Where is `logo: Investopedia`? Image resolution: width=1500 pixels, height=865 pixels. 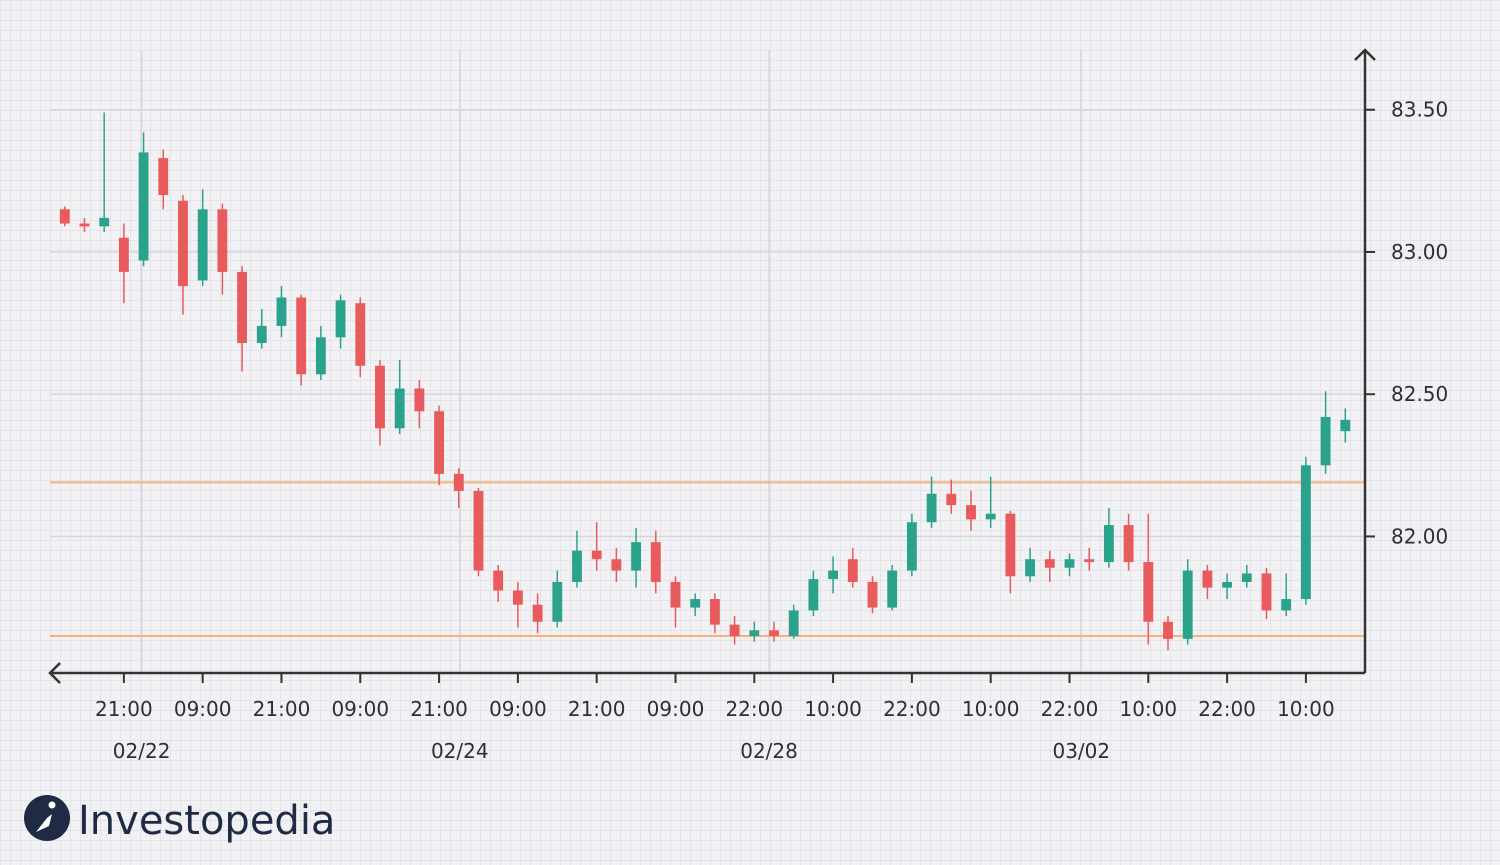
logo: Investopedia is located at coordinates (179, 819).